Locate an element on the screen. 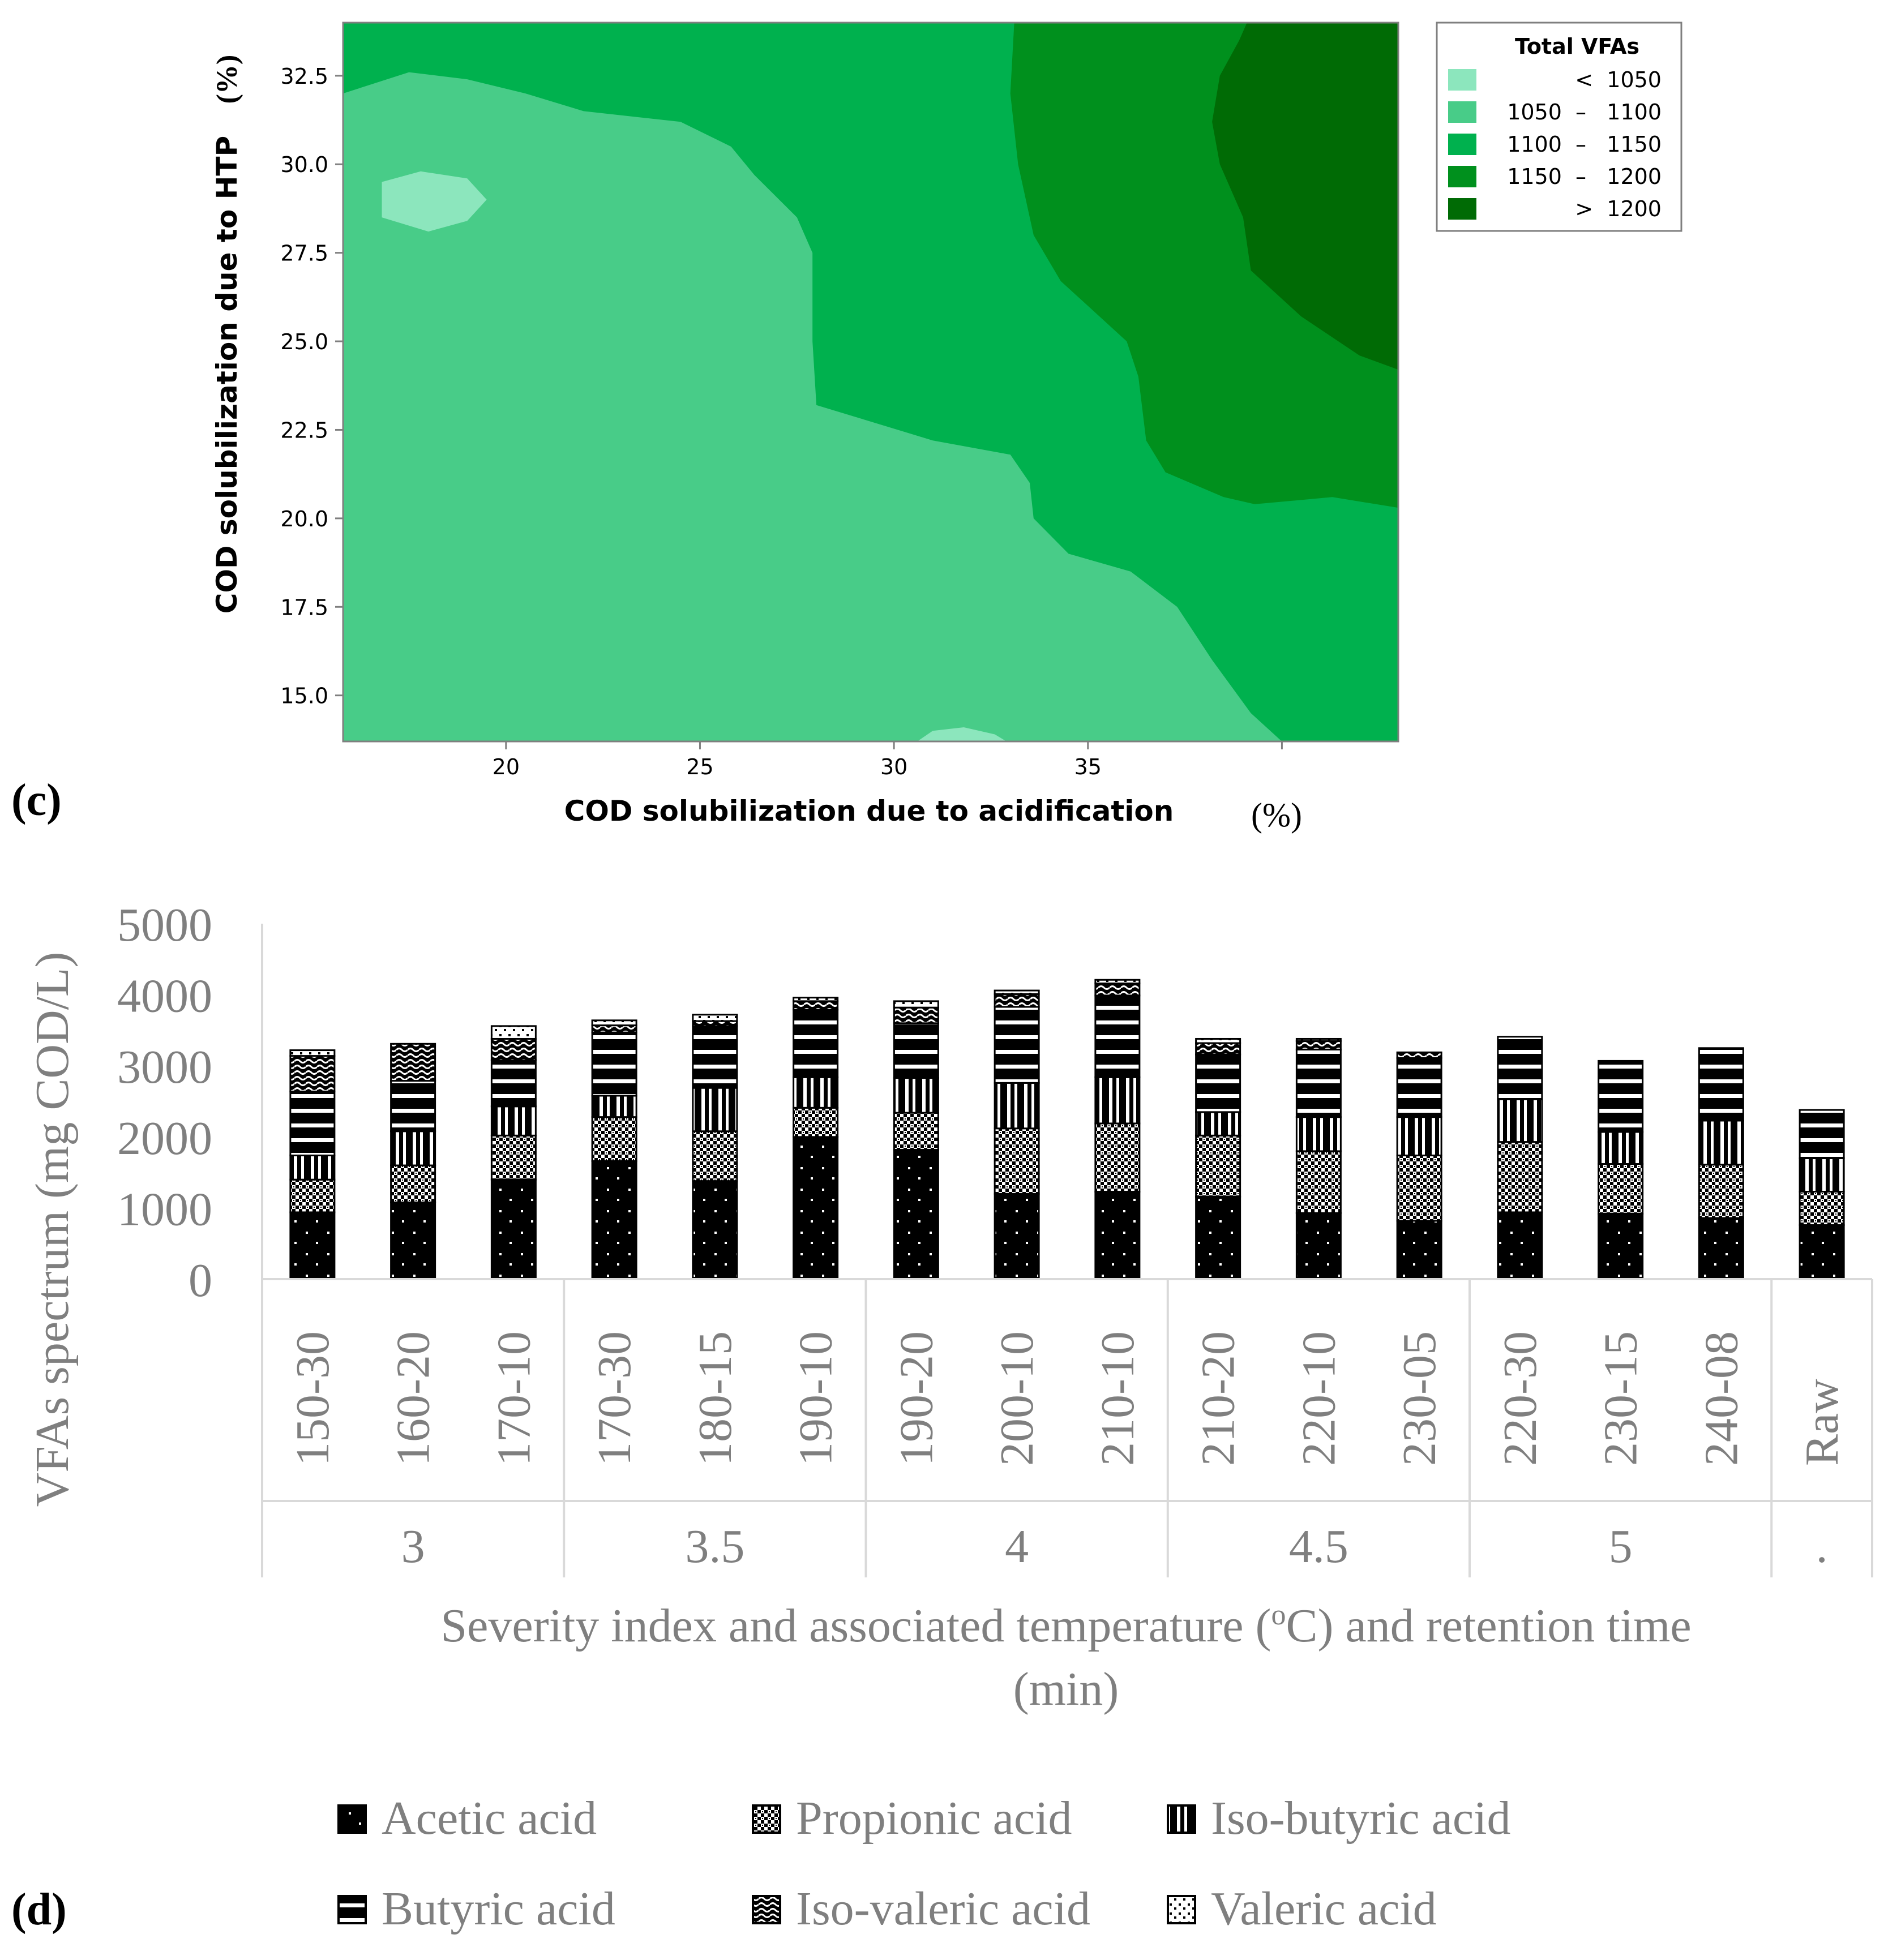 This screenshot has height=1960, width=1901. bar-category-label: 210-10 is located at coordinates (1117, 1398).